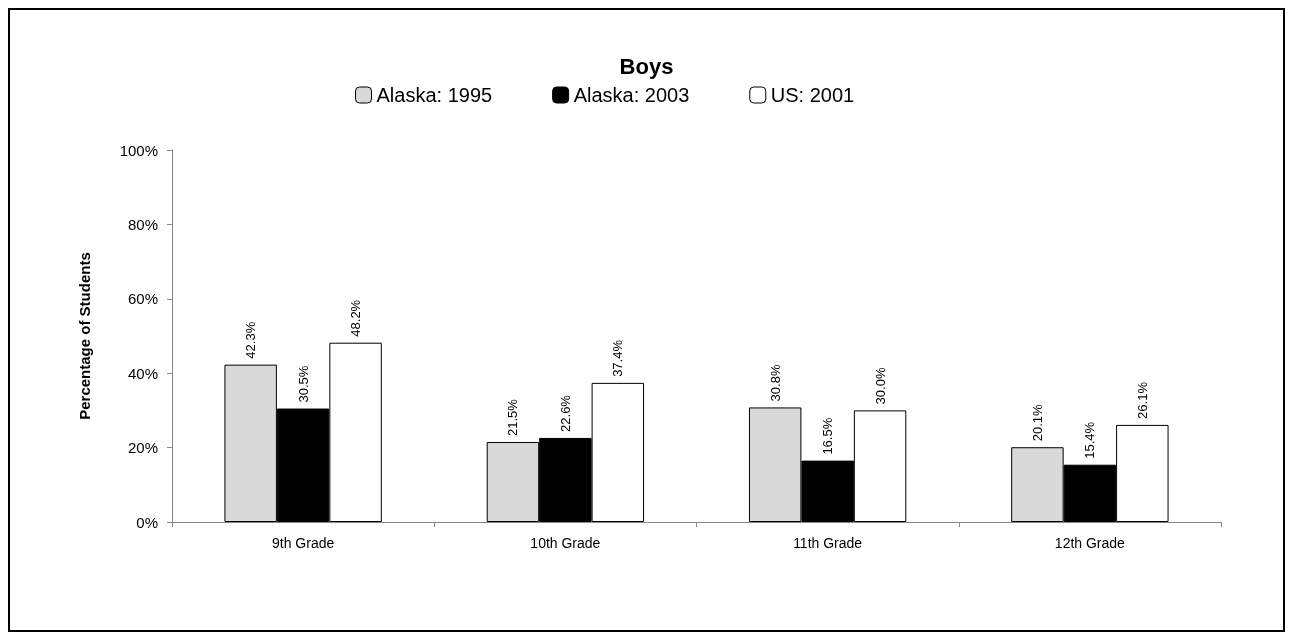 This screenshot has height=640, width=1293. Describe the element at coordinates (138, 150) in the screenshot. I see `y-tick-label: 100%` at that location.